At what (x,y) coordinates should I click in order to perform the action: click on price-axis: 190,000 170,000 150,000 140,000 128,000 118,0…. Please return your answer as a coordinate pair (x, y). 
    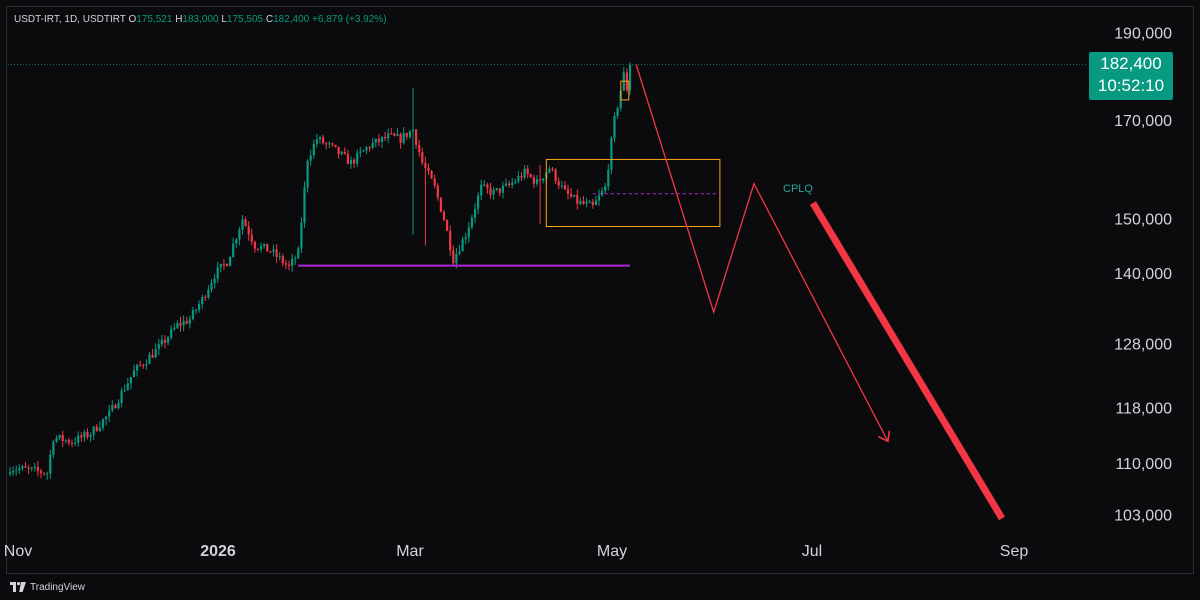
    Looking at the image, I should click on (1143, 274).